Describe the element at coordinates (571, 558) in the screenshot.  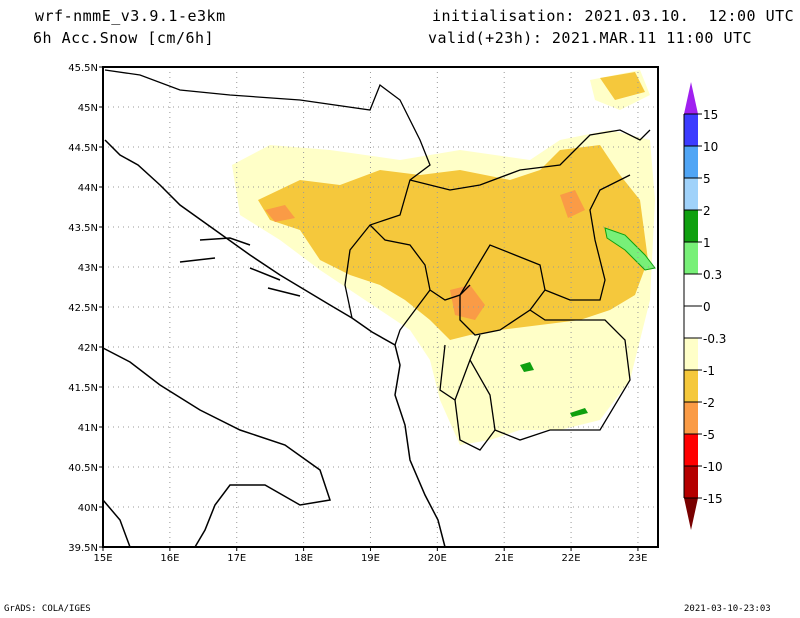
I see `lon-label: 22E` at that location.